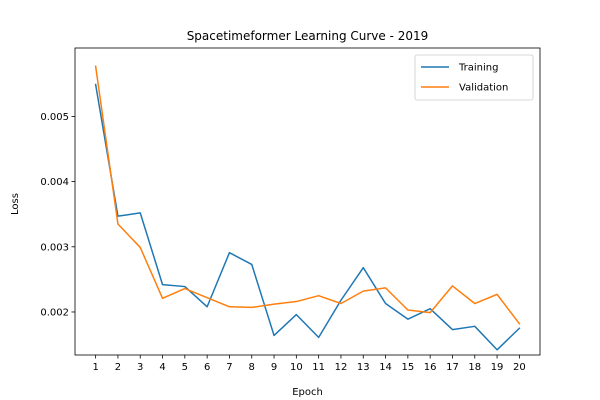 This screenshot has width=600, height=400. What do you see at coordinates (478, 68) in the screenshot?
I see `legend-label-training: Training` at bounding box center [478, 68].